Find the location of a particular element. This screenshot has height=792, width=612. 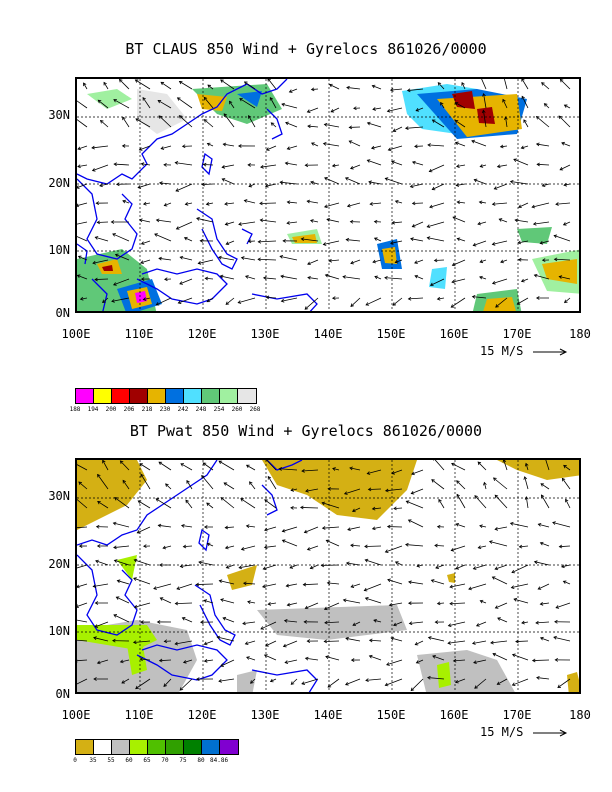

colorbar-tick-label: 84.86 is located at coordinates (219, 760).